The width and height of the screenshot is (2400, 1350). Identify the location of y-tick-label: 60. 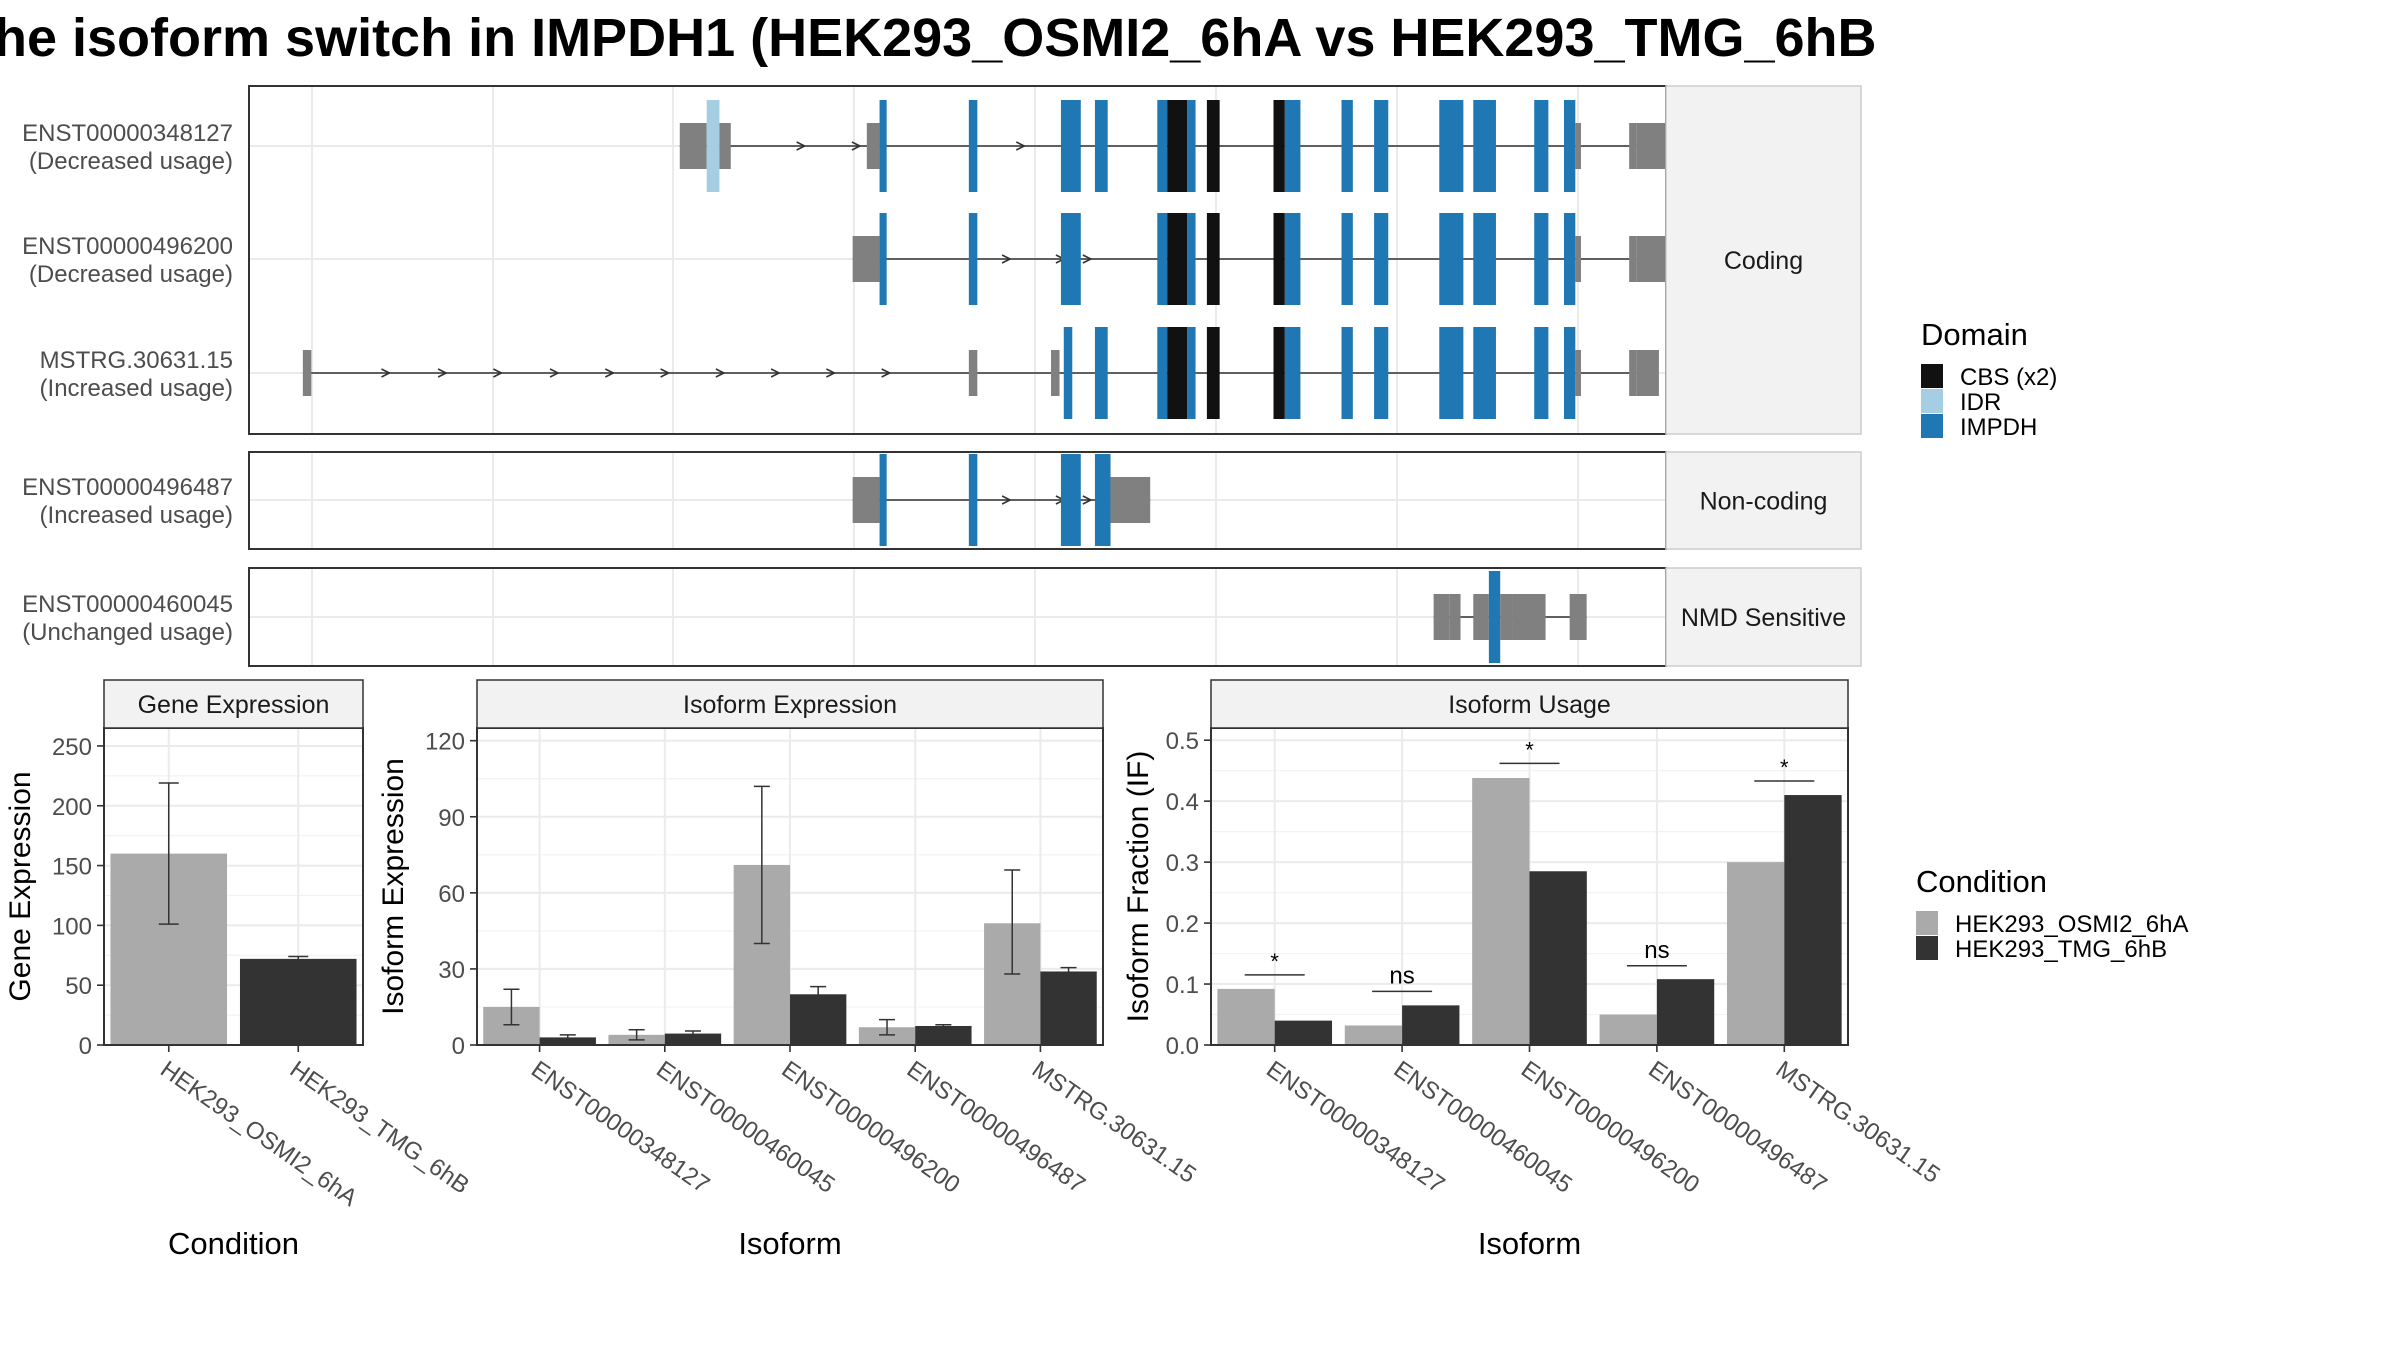
(451, 894).